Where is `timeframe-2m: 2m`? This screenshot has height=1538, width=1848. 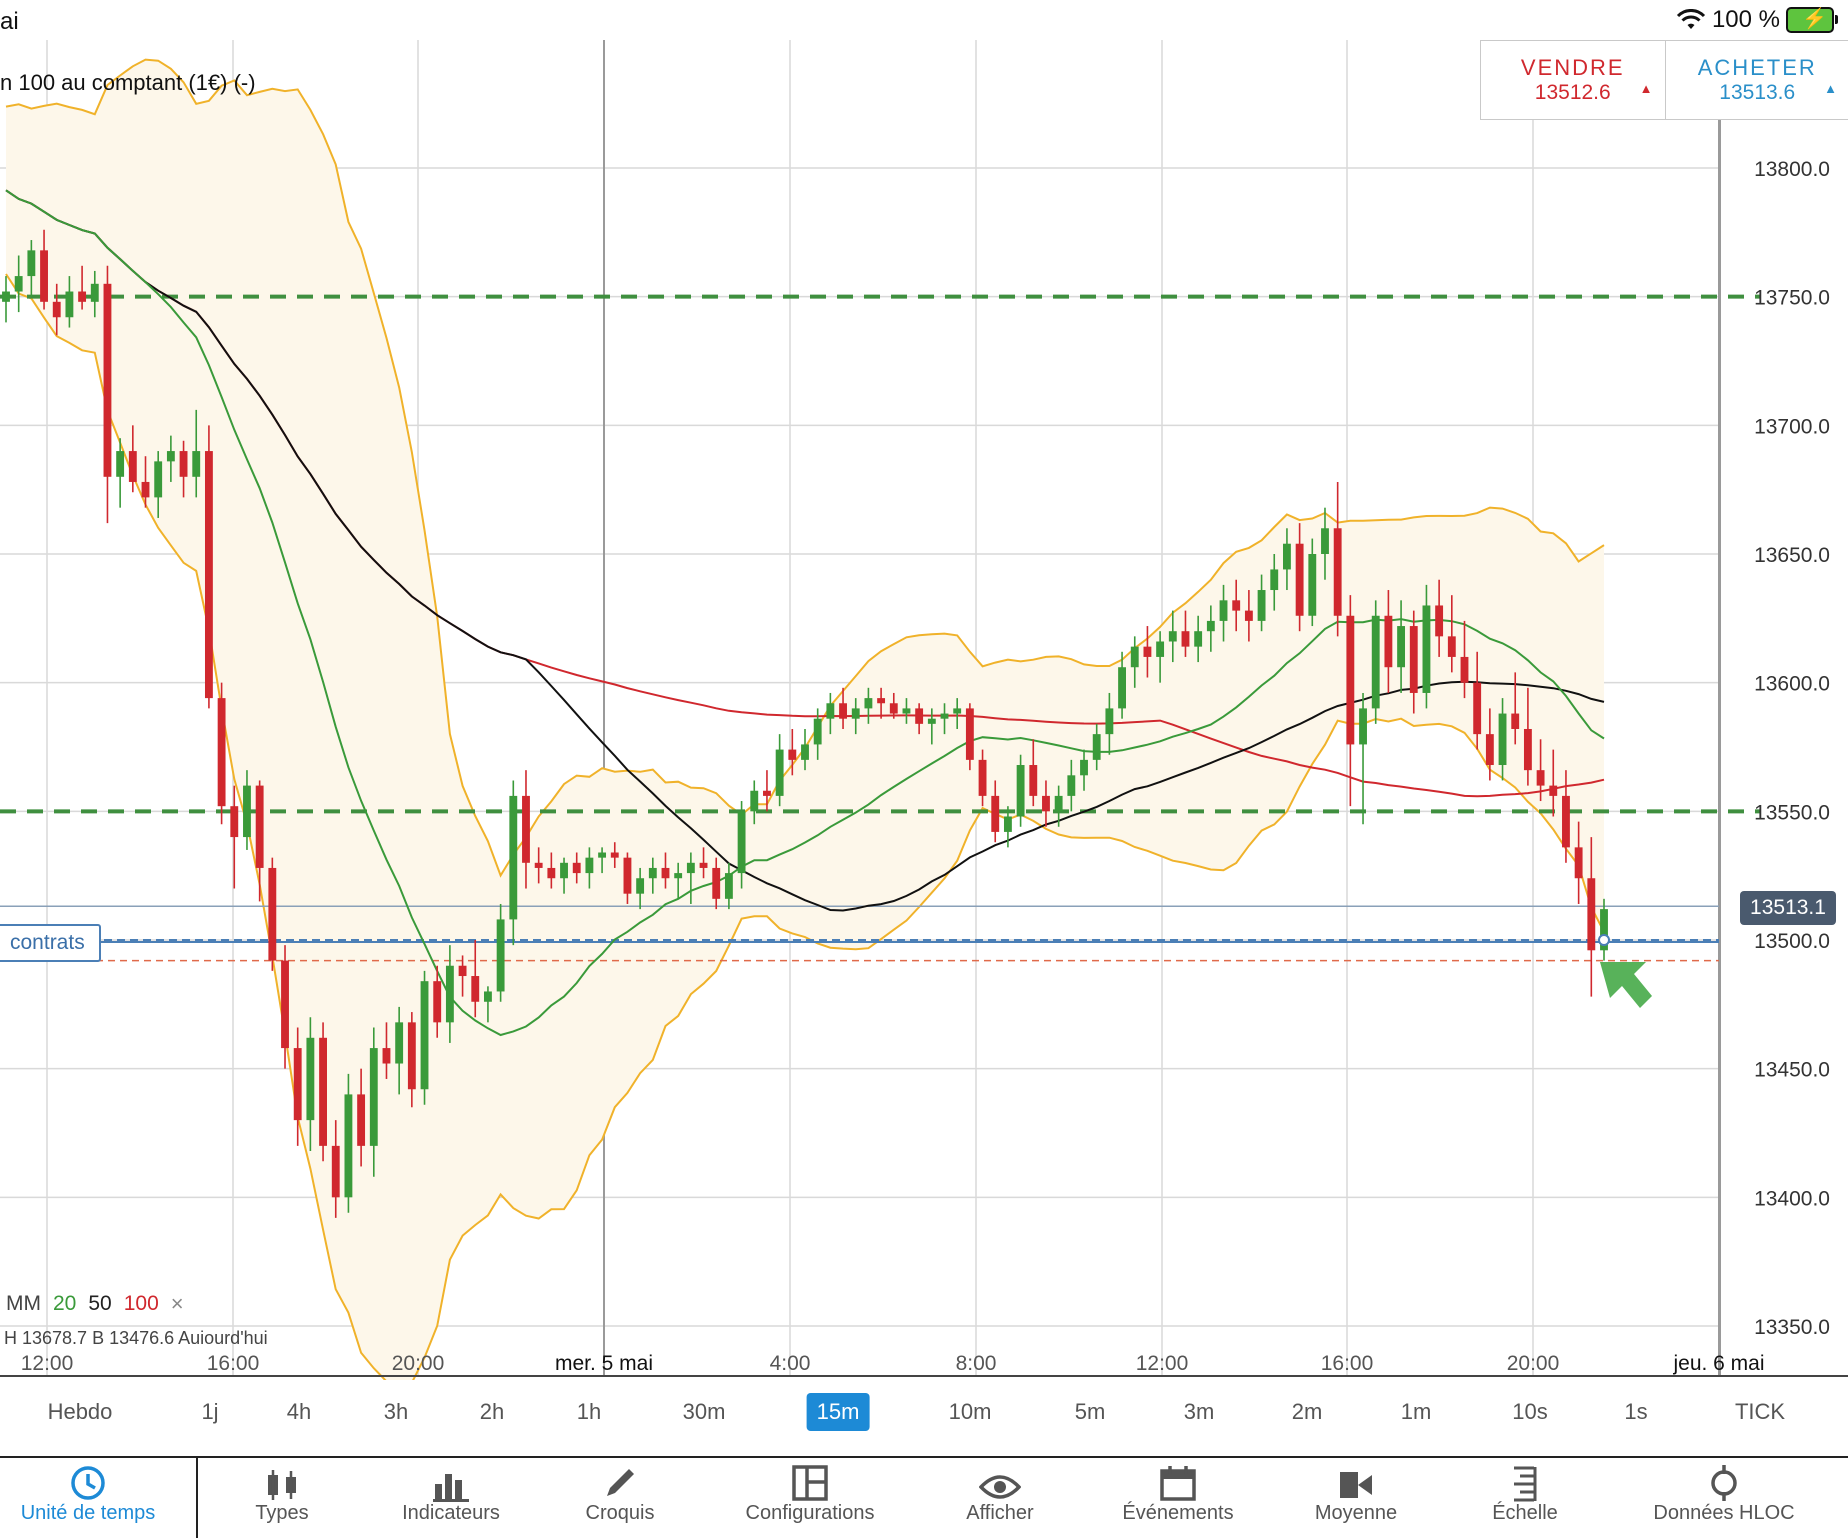 timeframe-2m: 2m is located at coordinates (1307, 1412).